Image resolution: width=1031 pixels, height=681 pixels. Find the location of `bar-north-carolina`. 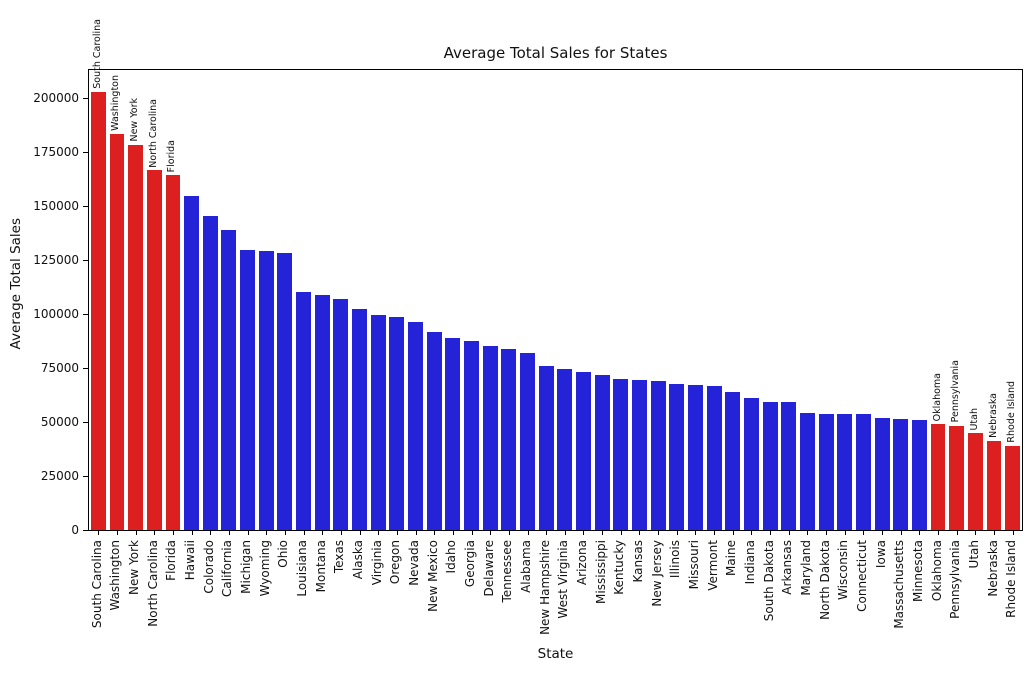

bar-north-carolina is located at coordinates (154, 350).